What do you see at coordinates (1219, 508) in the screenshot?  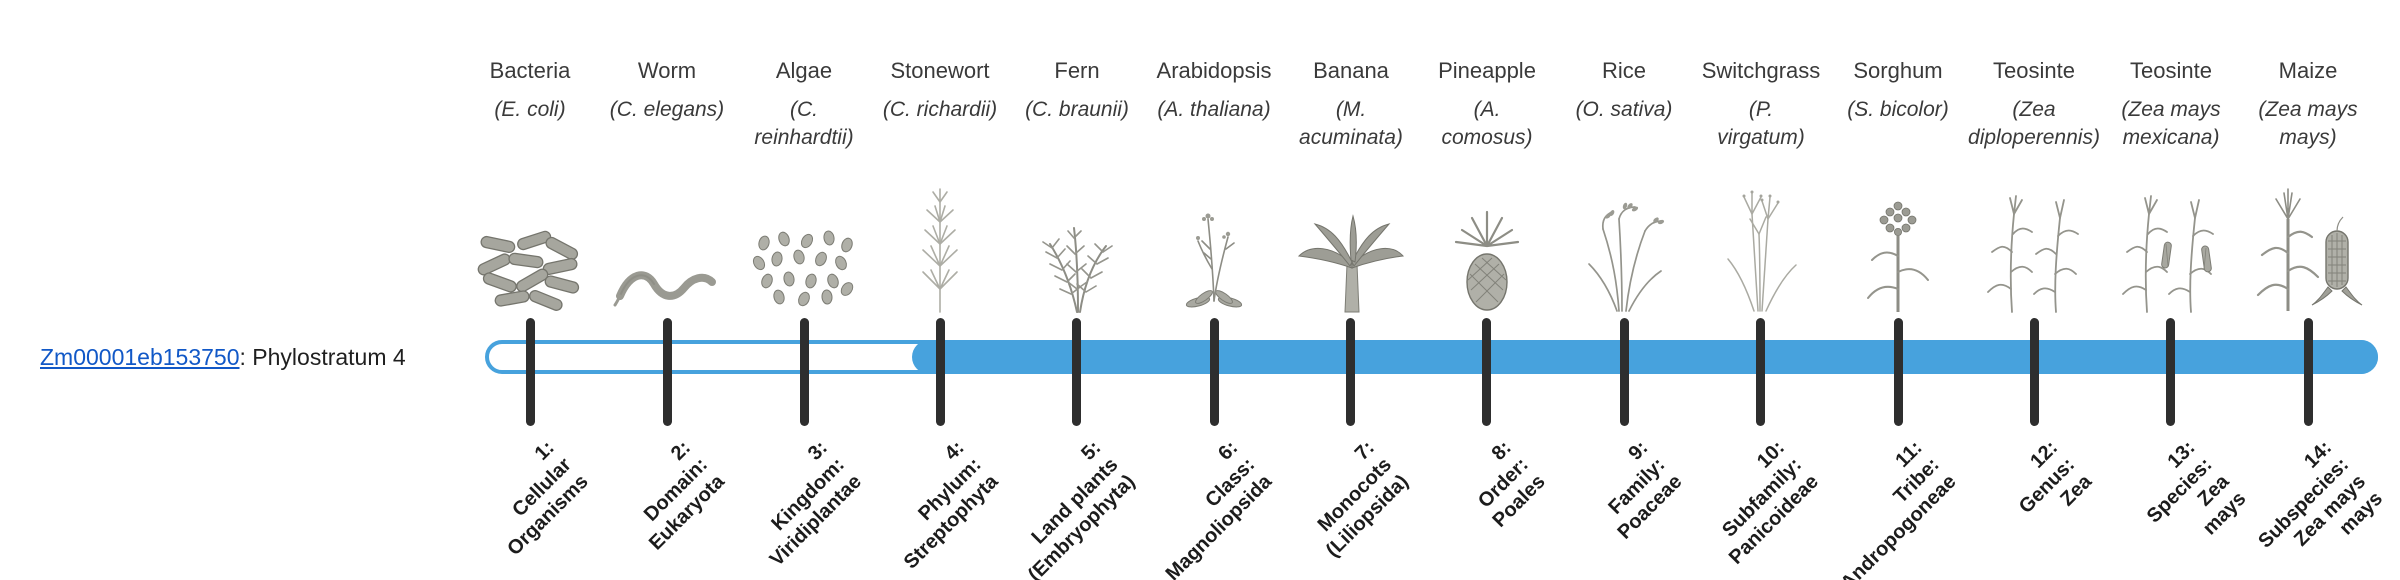 I see `phylostratum-label: 6: Class: Magnoliopsida` at bounding box center [1219, 508].